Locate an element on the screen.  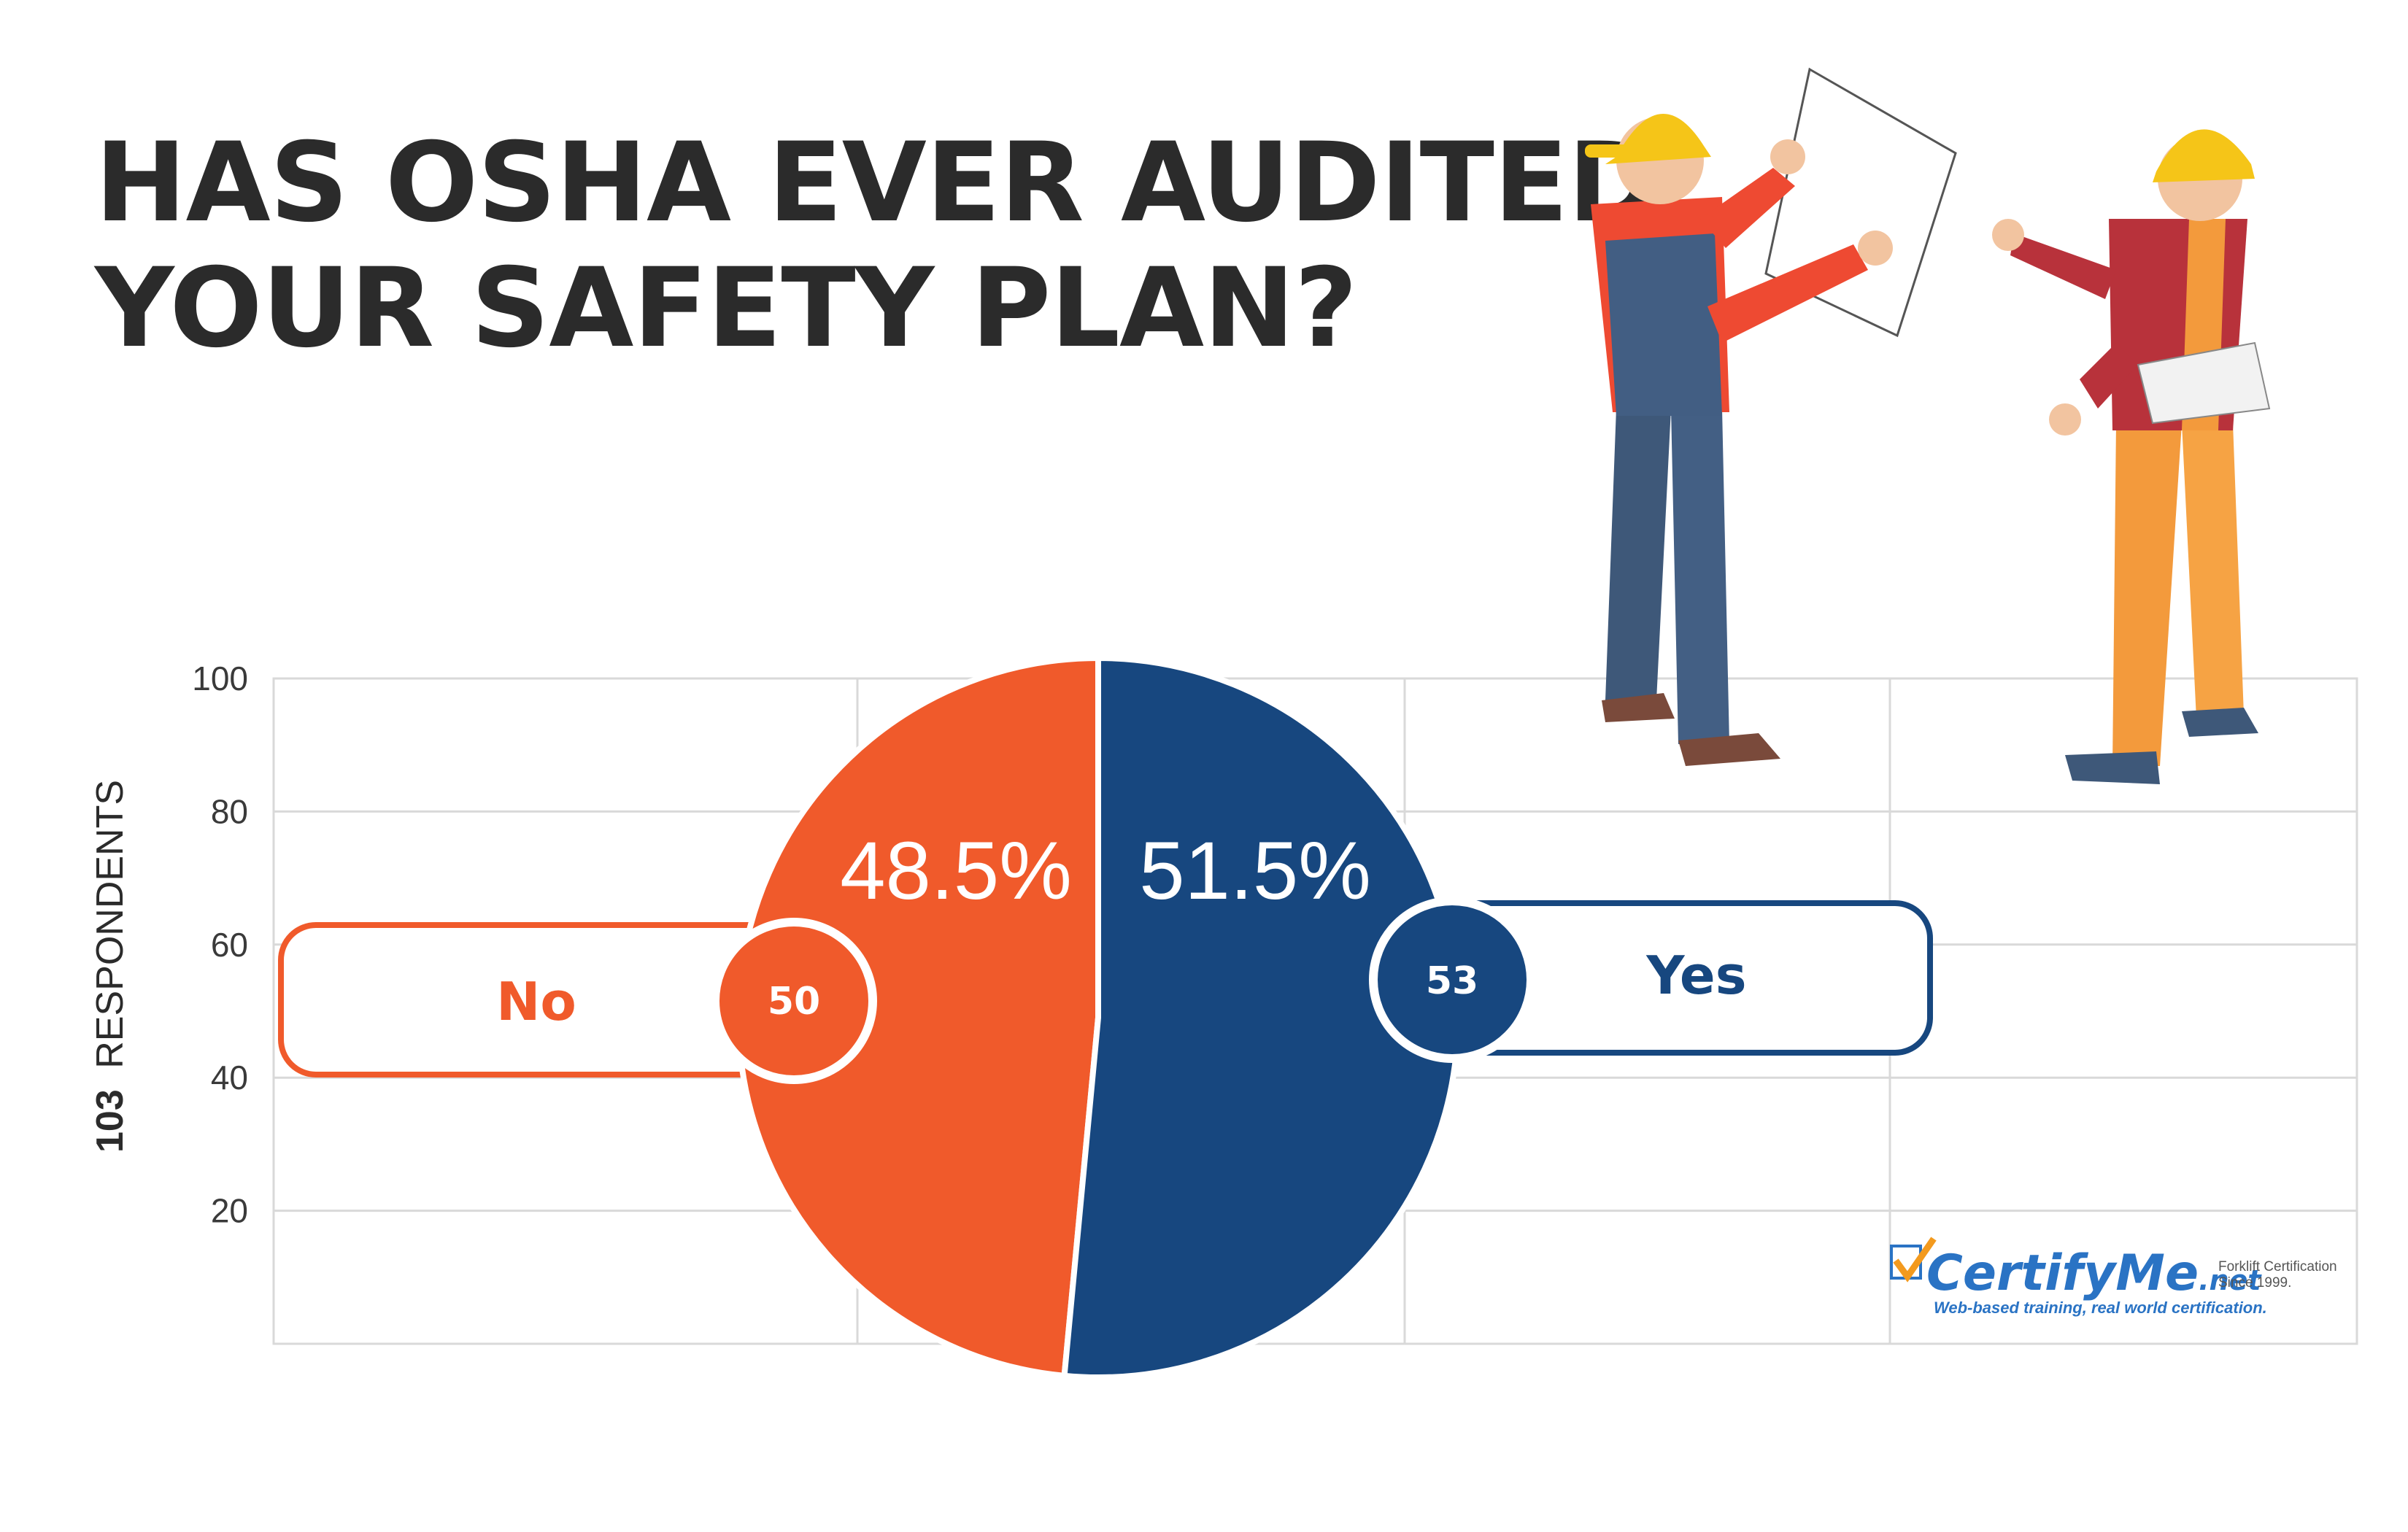
no-percent-label: 48.5% is located at coordinates (956, 870).